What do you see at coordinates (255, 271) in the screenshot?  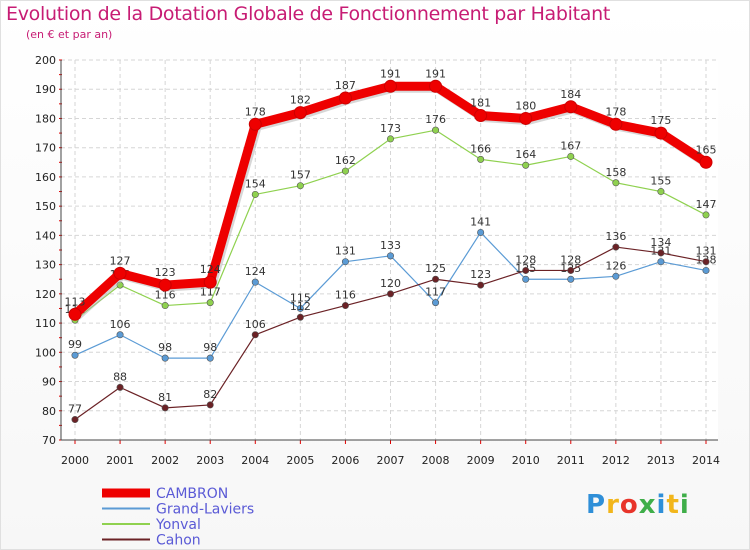 I see `data-label: 124` at bounding box center [255, 271].